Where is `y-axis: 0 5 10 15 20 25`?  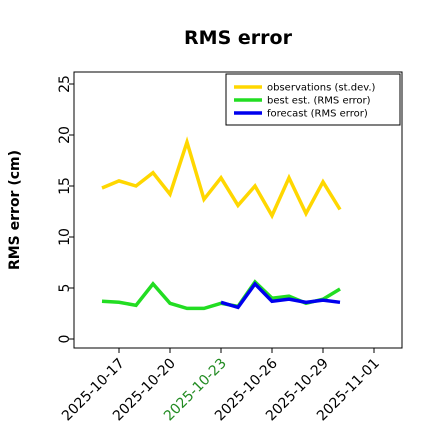 y-axis: 0 5 10 15 20 25 is located at coordinates (65, 209).